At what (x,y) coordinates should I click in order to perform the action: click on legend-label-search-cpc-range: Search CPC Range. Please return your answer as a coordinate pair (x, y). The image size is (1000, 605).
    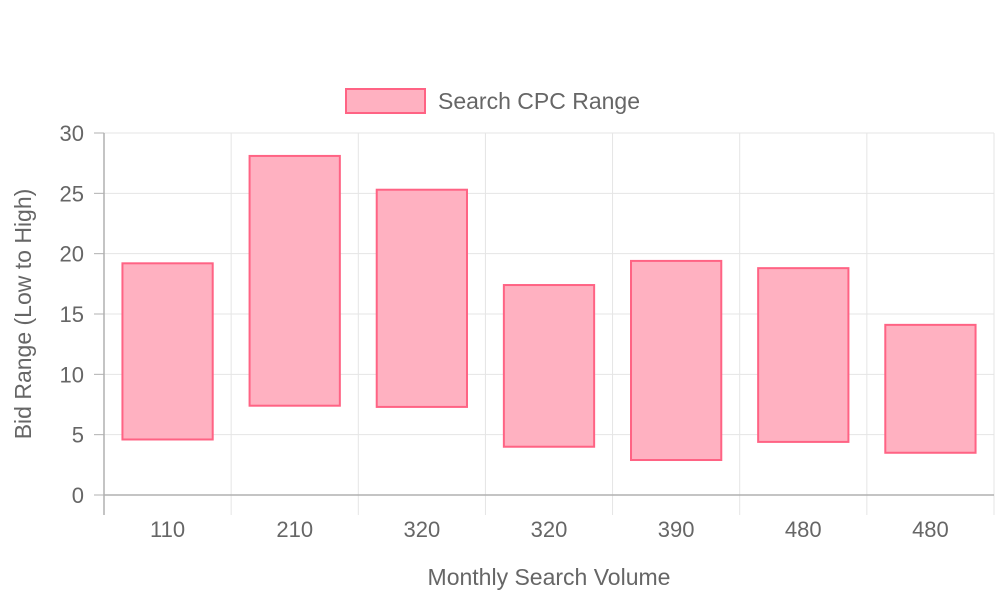
    Looking at the image, I should click on (539, 101).